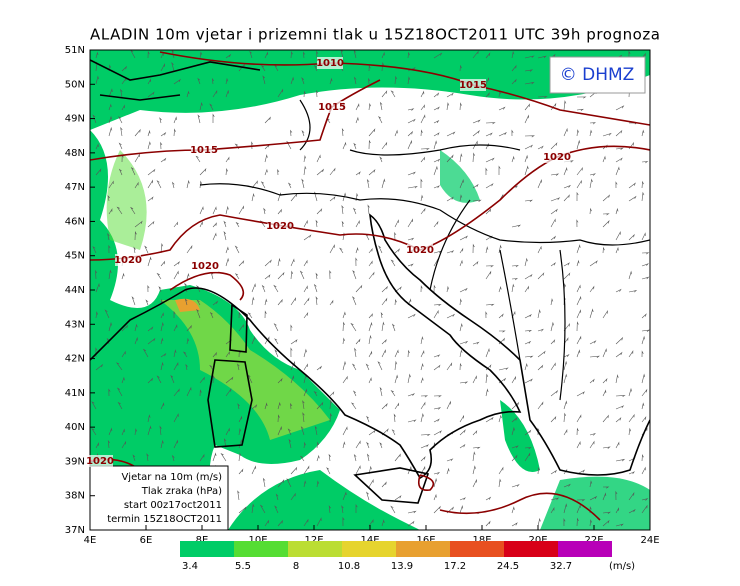 This screenshot has height=586, width=740. I want to click on logo: © DHMZ, so click(597, 75).